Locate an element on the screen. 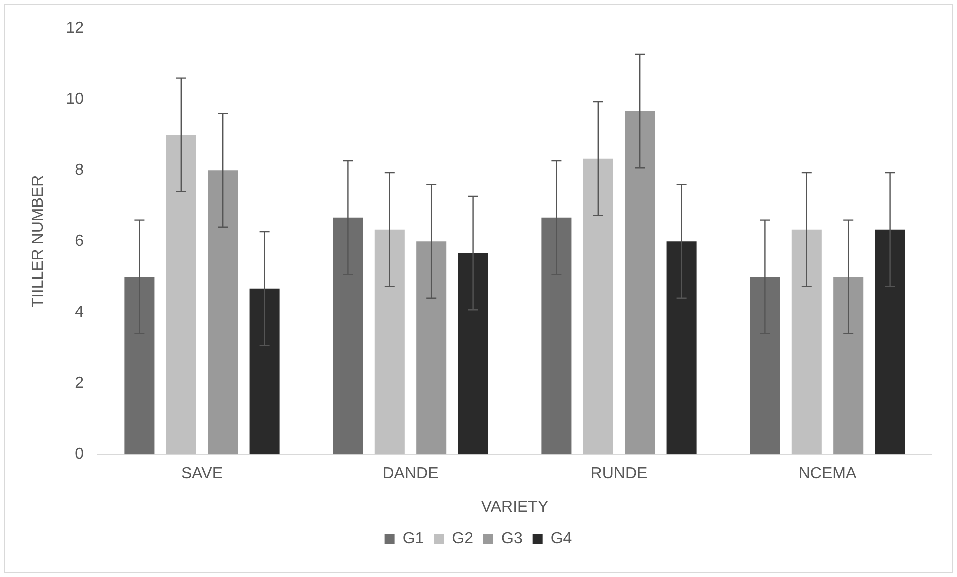 This screenshot has height=577, width=957. y-tick-label: 6 is located at coordinates (79, 241).